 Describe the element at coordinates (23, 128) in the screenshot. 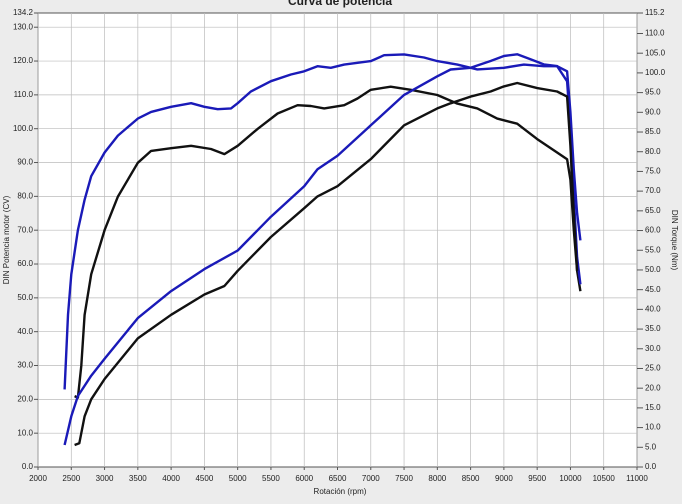

I see `y-tick-label: 100.0` at that location.